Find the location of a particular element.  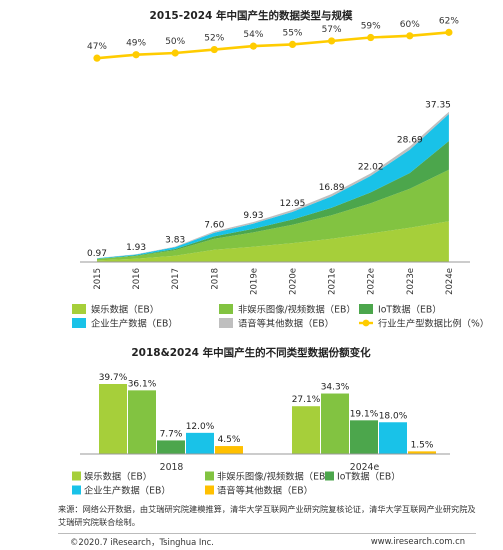

bar-value-label: 36.1% is located at coordinates (142, 384).